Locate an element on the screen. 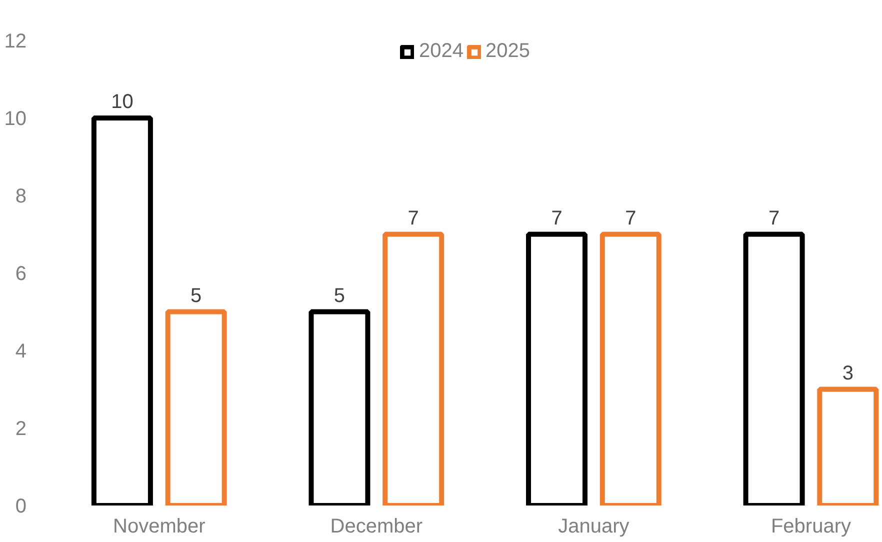 The width and height of the screenshot is (882, 542). legend-label: 2024 is located at coordinates (441, 51).